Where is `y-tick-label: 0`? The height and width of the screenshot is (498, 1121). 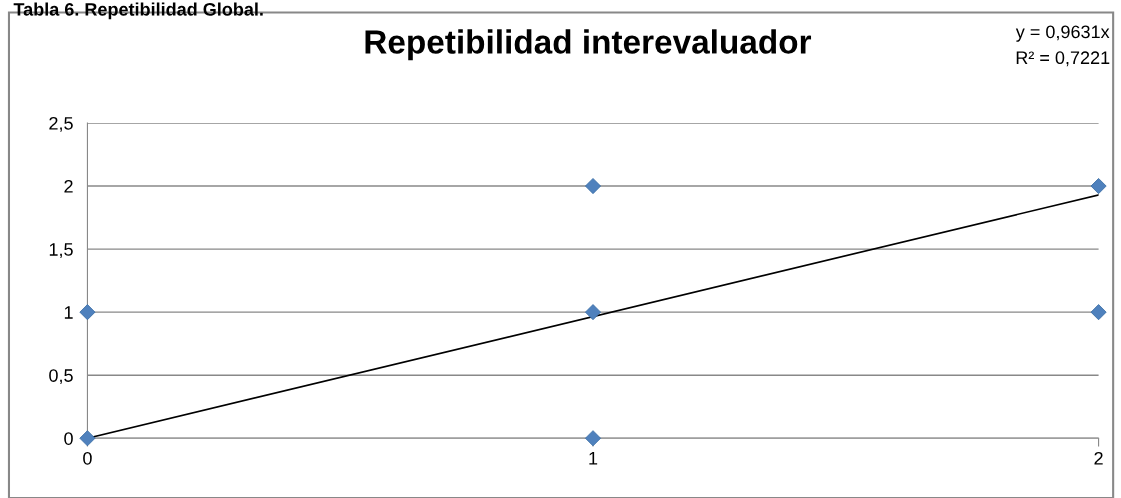 y-tick-label: 0 is located at coordinates (68, 438).